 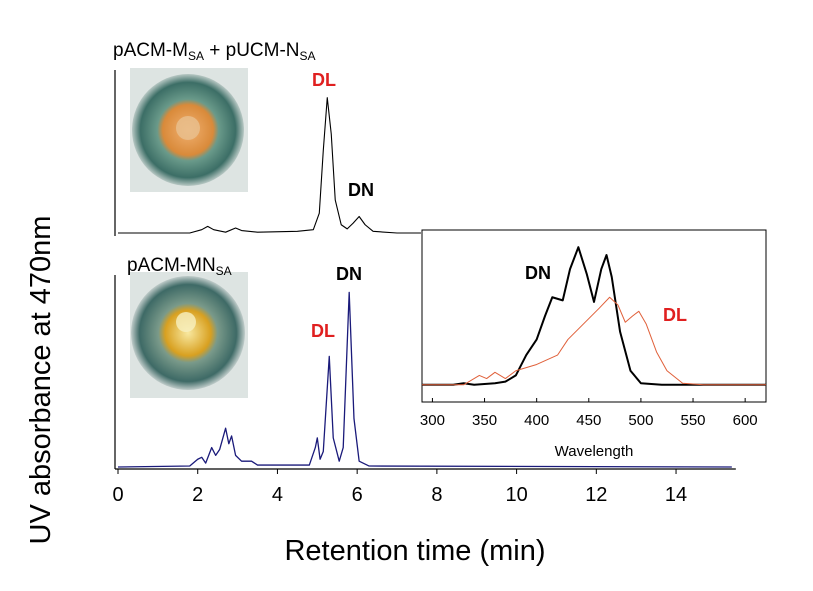 I want to click on x-axis-label: Retention time (min), so click(x=414, y=551).